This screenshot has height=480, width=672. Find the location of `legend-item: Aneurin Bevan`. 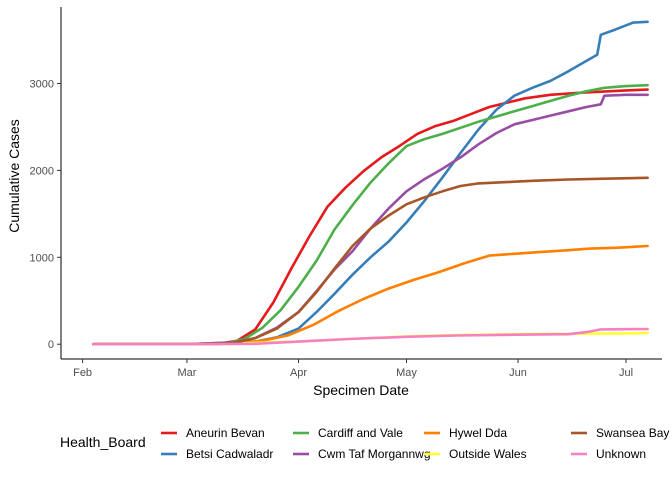

legend-item: Aneurin Bevan is located at coordinates (213, 433).